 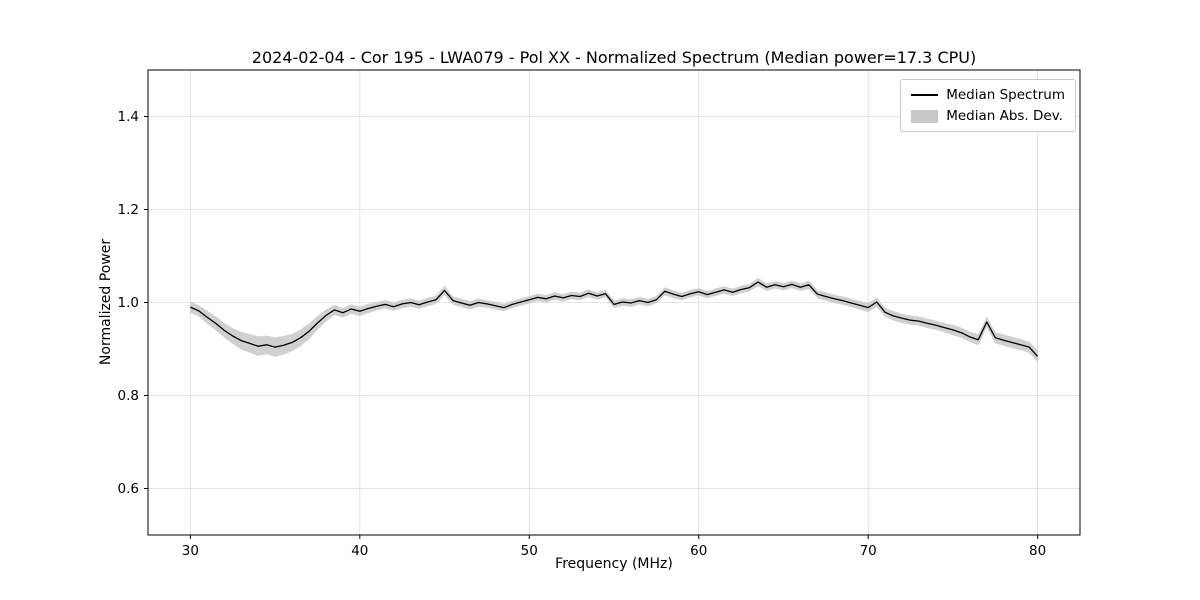 I want to click on median-line, so click(x=614, y=319).